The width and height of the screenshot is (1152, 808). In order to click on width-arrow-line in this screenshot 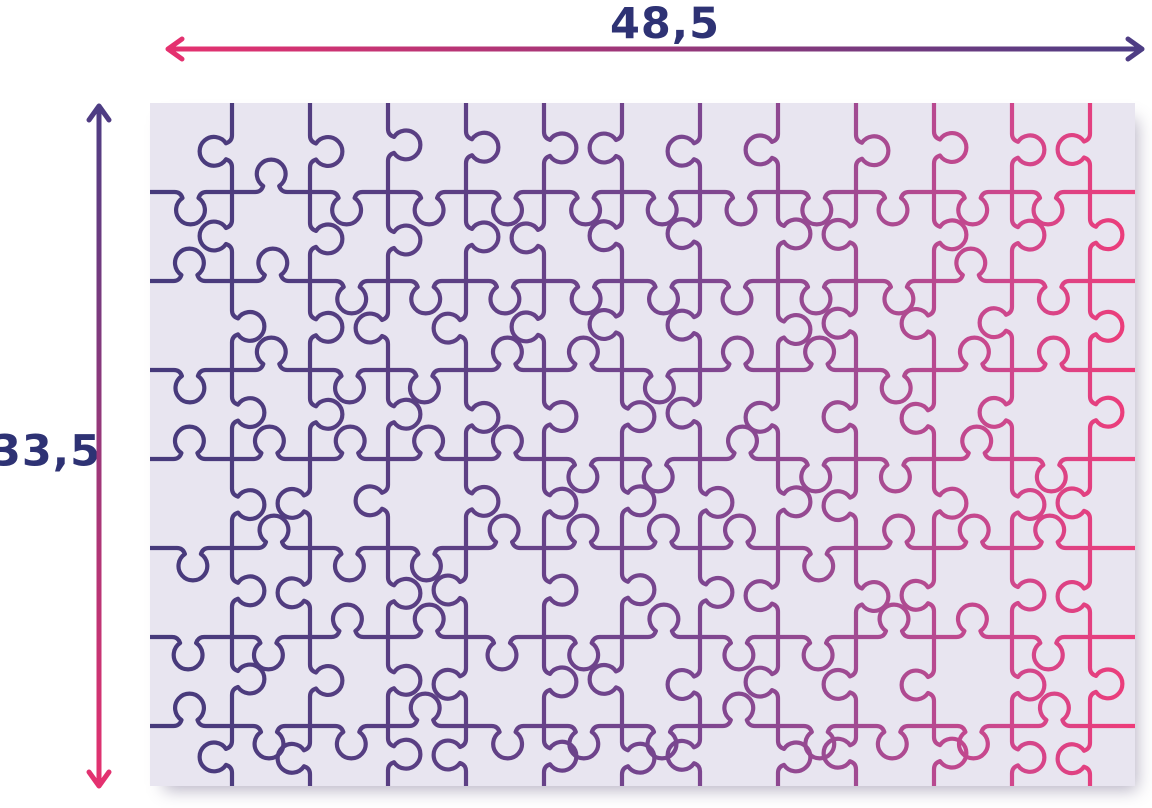, I will do `click(655, 49)`.